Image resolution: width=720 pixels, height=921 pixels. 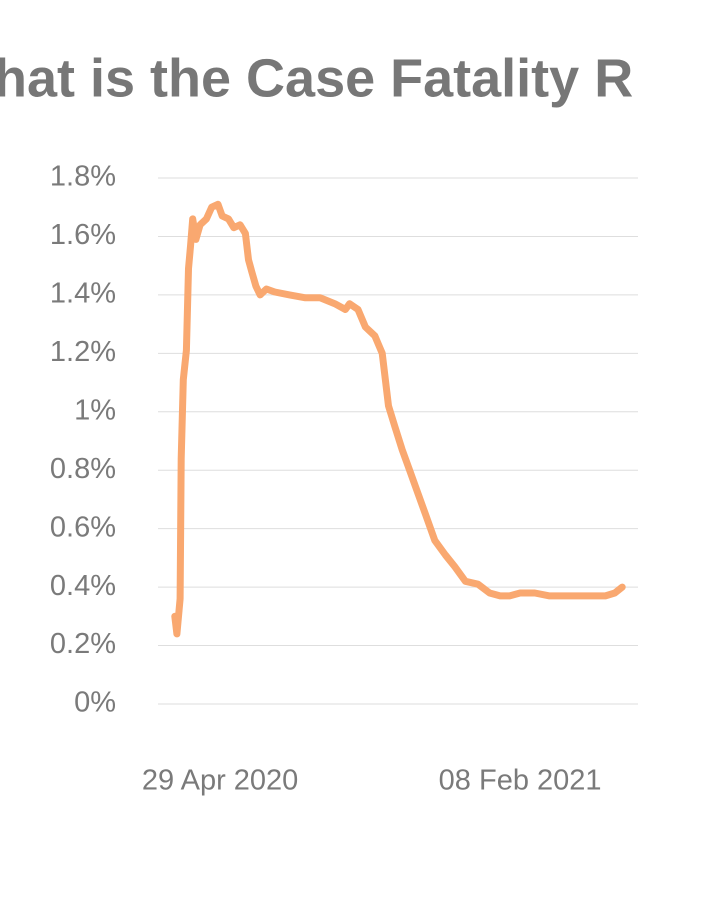 What do you see at coordinates (83, 586) in the screenshot?
I see `y-tick-label: 0.4%` at bounding box center [83, 586].